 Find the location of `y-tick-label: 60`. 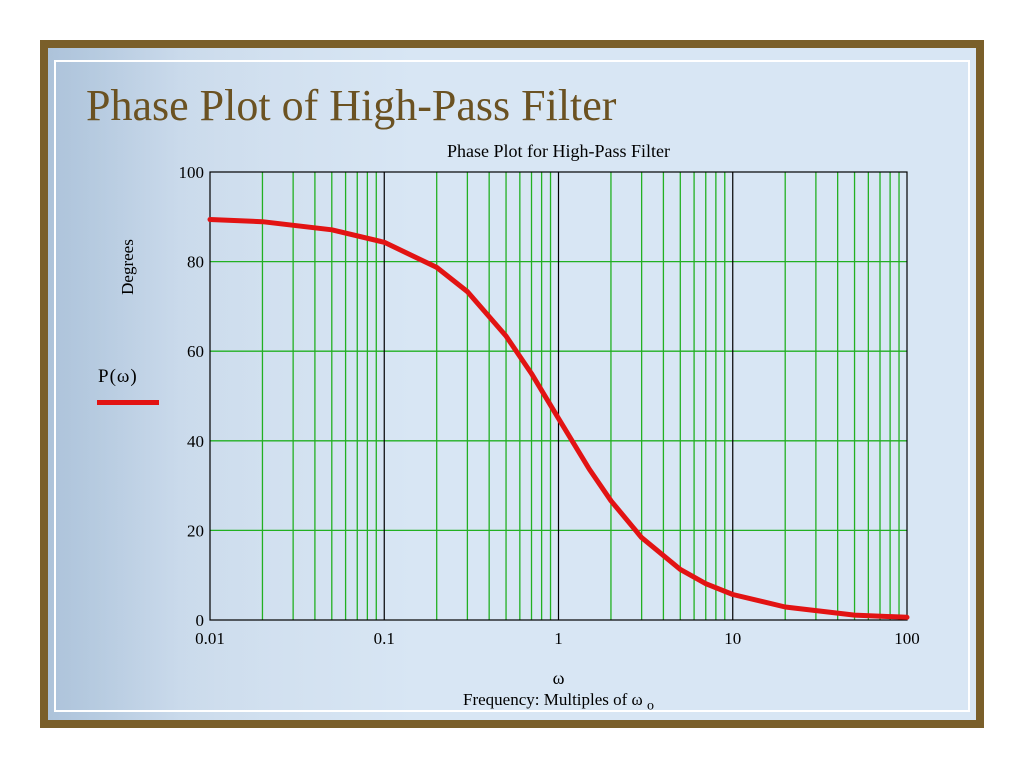

y-tick-label: 60 is located at coordinates (195, 351).